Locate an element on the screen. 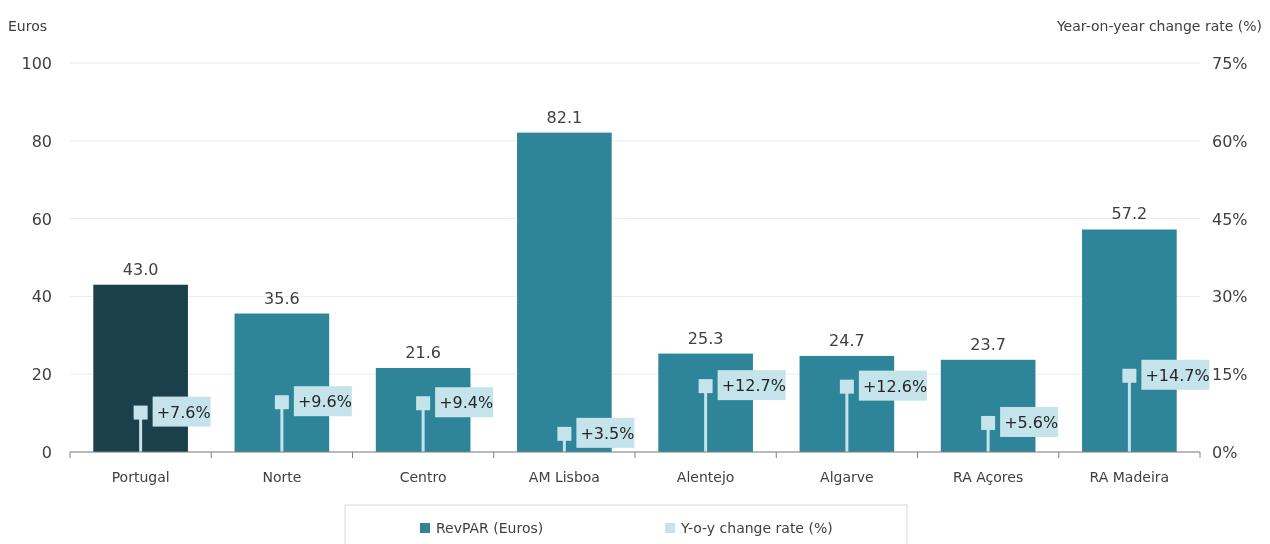 The width and height of the screenshot is (1270, 544). data-label: 35.6 is located at coordinates (282, 298).